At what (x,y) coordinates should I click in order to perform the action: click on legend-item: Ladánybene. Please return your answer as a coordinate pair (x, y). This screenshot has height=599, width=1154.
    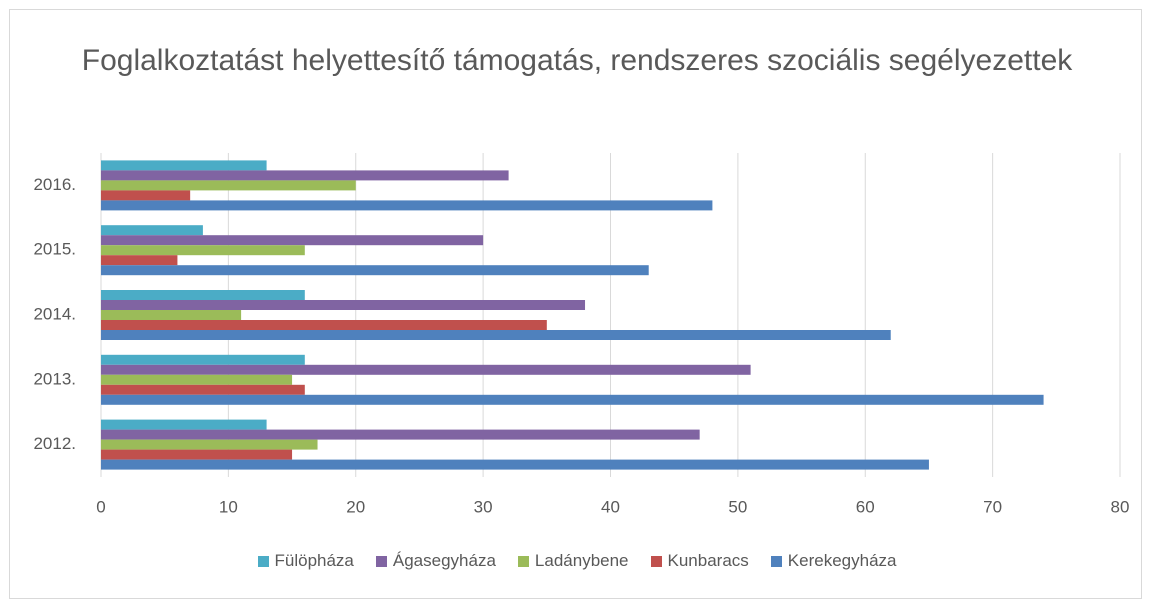
    Looking at the image, I should click on (573, 561).